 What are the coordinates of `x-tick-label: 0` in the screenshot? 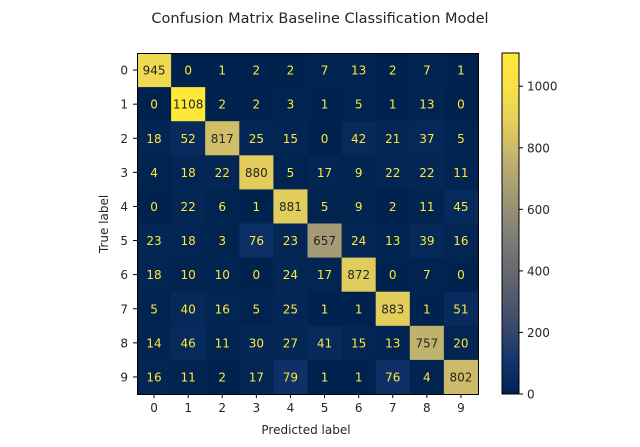 It's located at (154, 408).